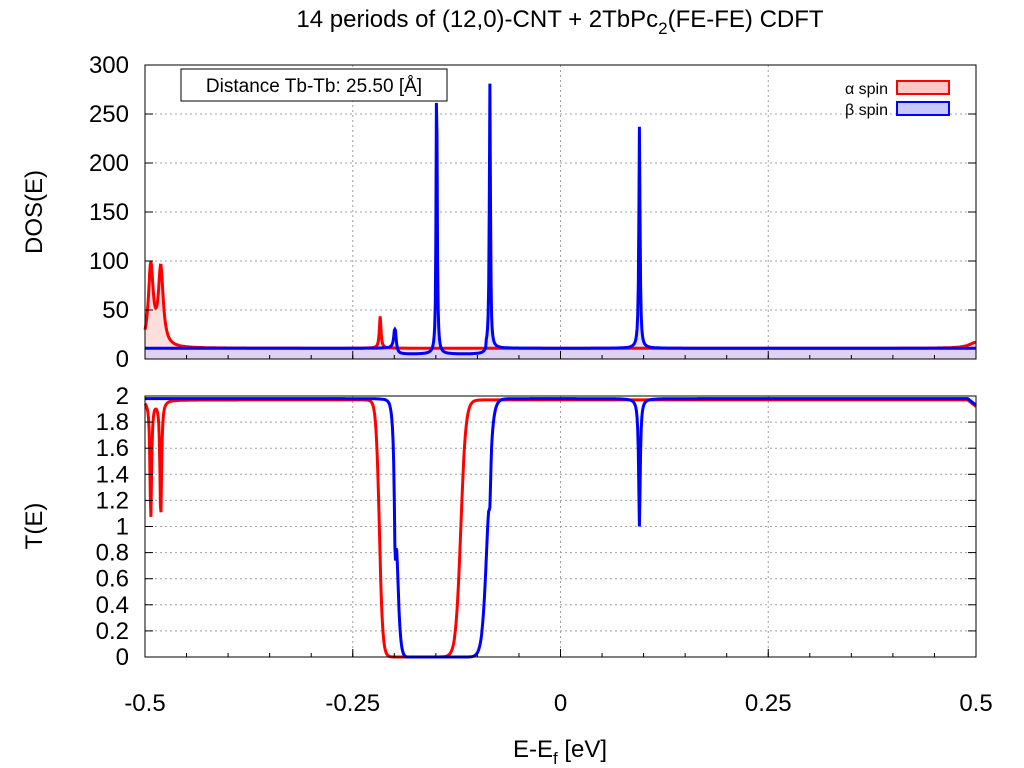 The height and width of the screenshot is (768, 1024). Describe the element at coordinates (923, 87) in the screenshot. I see `legend-alpha-swatch` at that location.